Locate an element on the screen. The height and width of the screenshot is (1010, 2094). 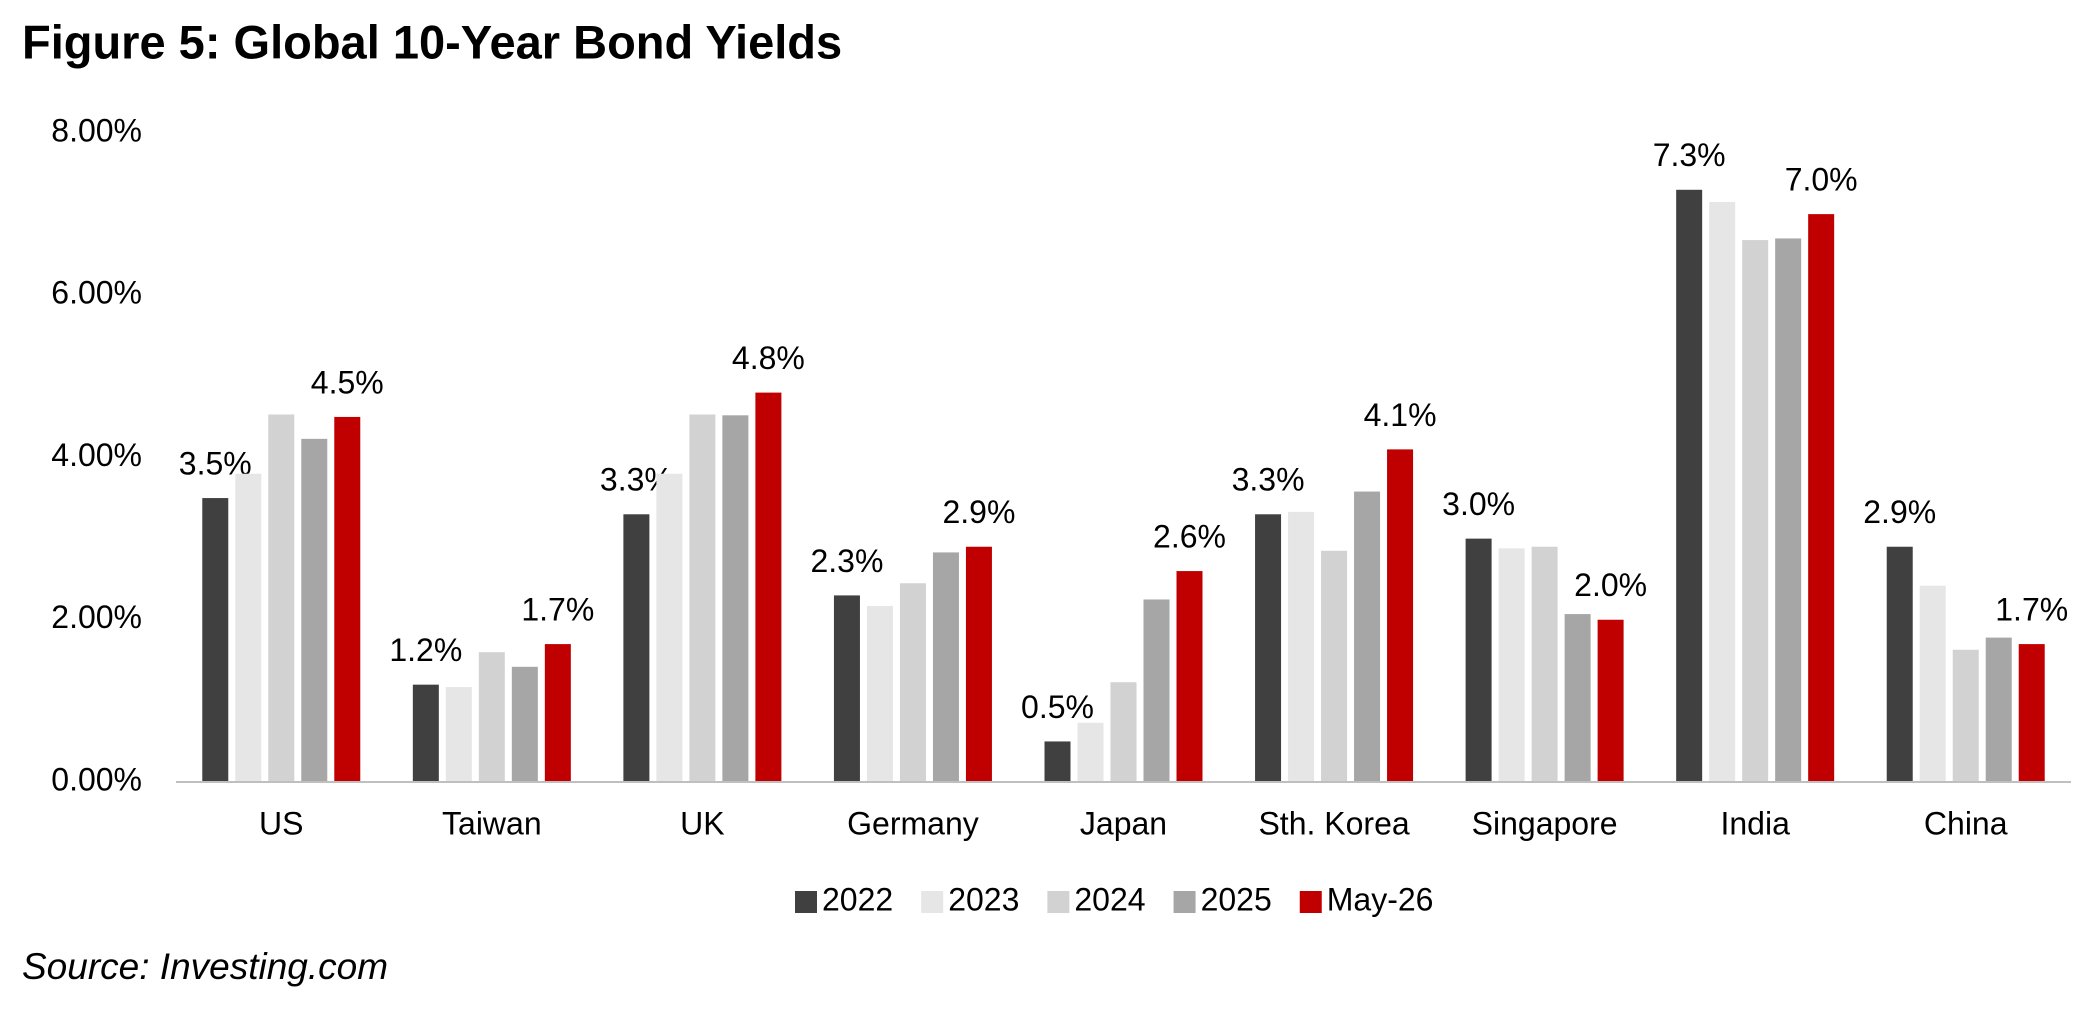
x-tick-label: Taiwan is located at coordinates (492, 823).